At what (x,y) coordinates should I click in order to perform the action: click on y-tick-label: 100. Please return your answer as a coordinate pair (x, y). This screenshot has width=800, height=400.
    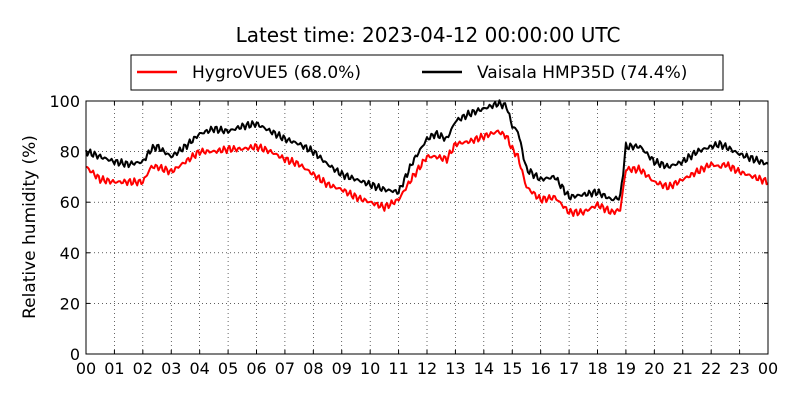
    Looking at the image, I should click on (64, 101).